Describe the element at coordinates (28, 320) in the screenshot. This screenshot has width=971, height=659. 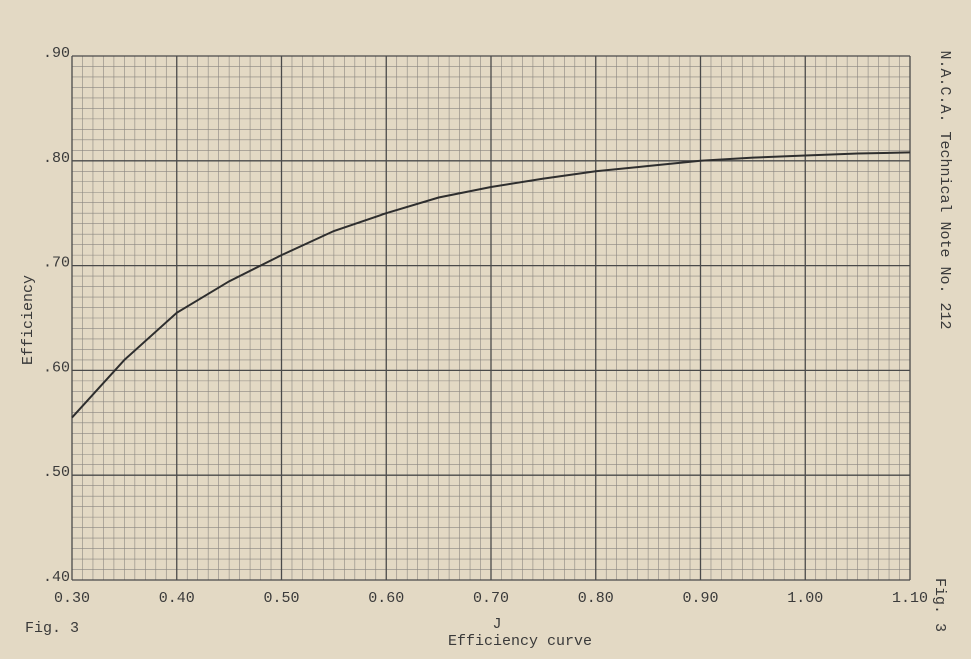
I see `y-axis-label: Efficiency` at that location.